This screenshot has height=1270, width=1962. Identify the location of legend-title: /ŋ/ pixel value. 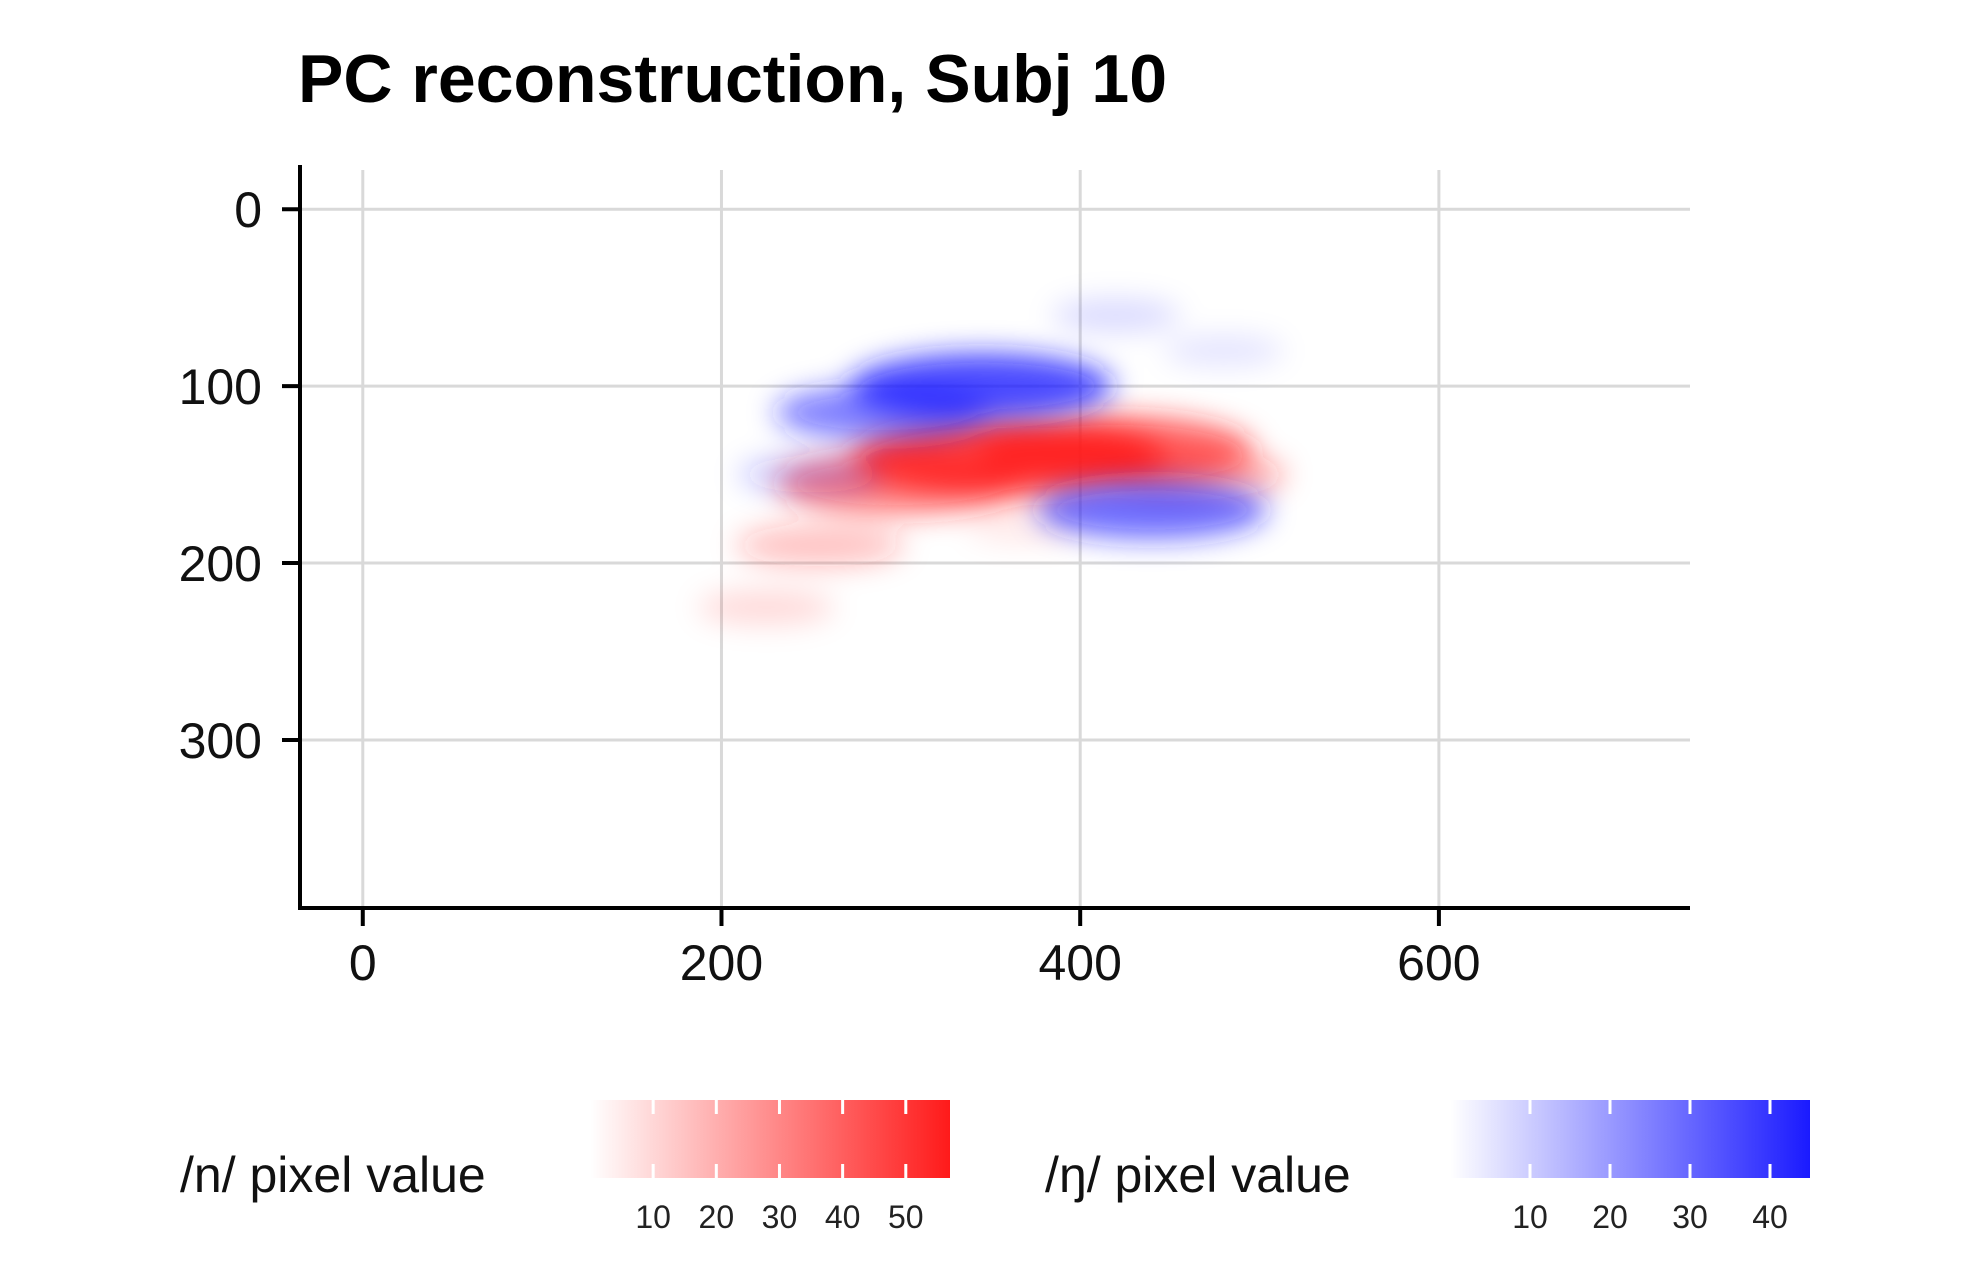
(1198, 1175).